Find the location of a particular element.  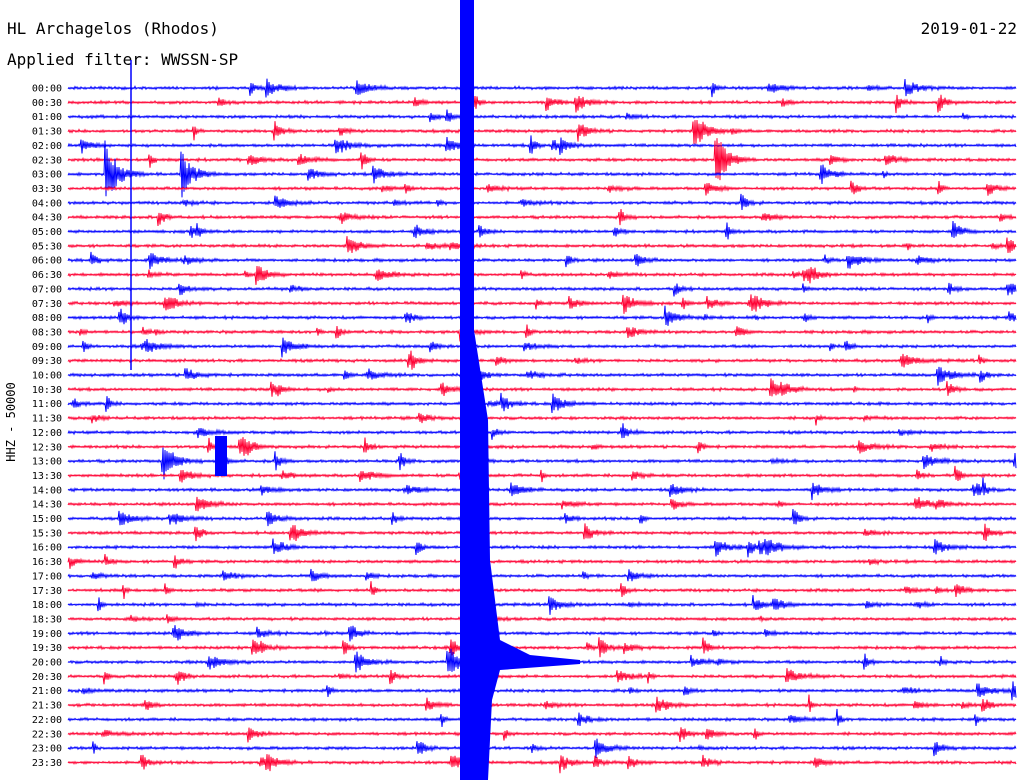

time-tick-label: 08:00 is located at coordinates (47, 318).